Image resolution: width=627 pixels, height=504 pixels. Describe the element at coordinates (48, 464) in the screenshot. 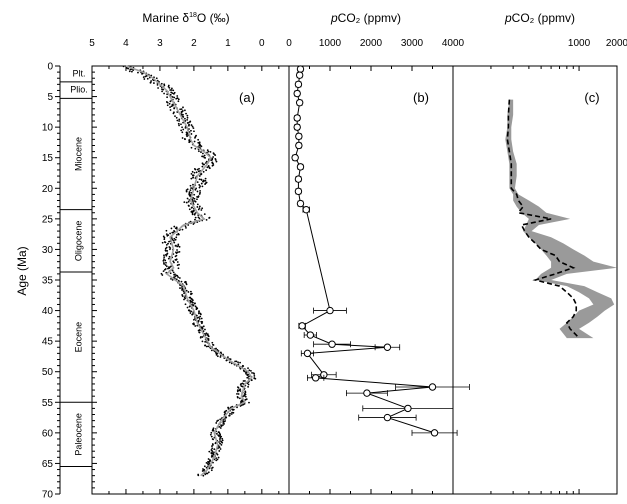

I see `y-tick-label: 65` at that location.